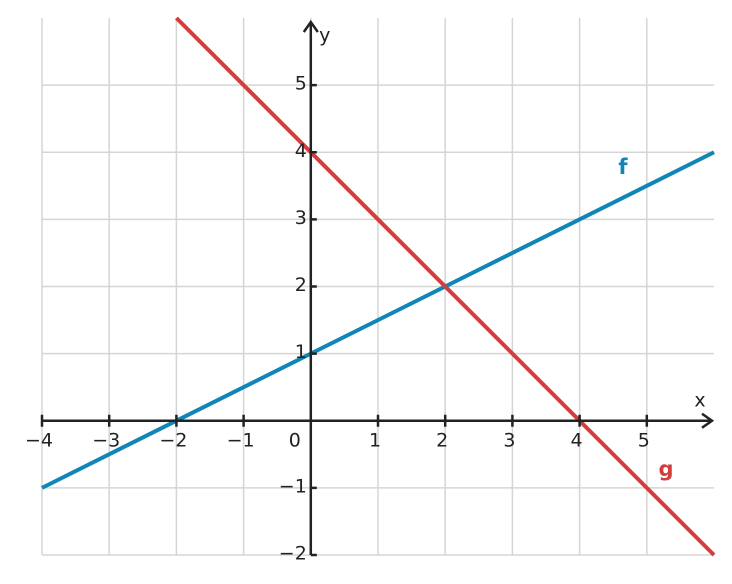 The height and width of the screenshot is (584, 732). Describe the element at coordinates (644, 440) in the screenshot. I see `x-tick-label: 5` at that location.